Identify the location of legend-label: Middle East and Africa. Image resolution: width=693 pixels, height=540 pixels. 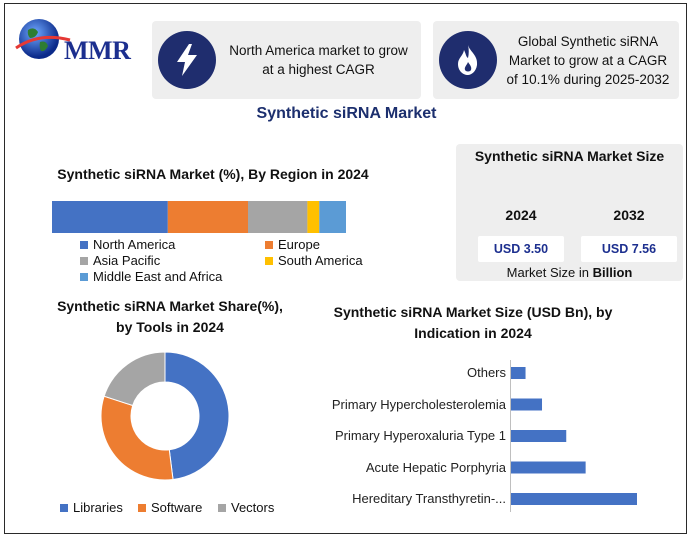
(158, 276).